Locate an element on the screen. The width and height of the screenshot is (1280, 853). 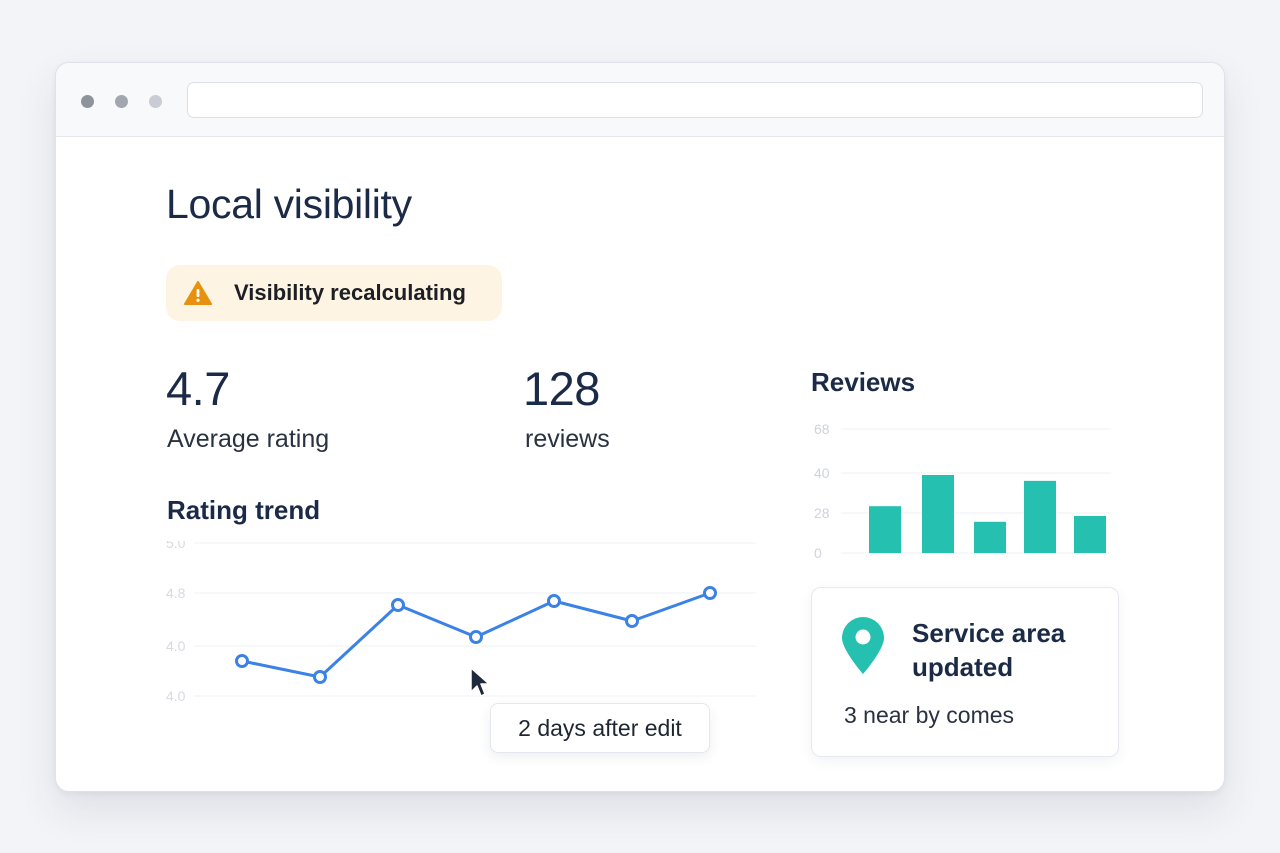
service-area-subtitle: 3 near by comes is located at coordinates (929, 715).